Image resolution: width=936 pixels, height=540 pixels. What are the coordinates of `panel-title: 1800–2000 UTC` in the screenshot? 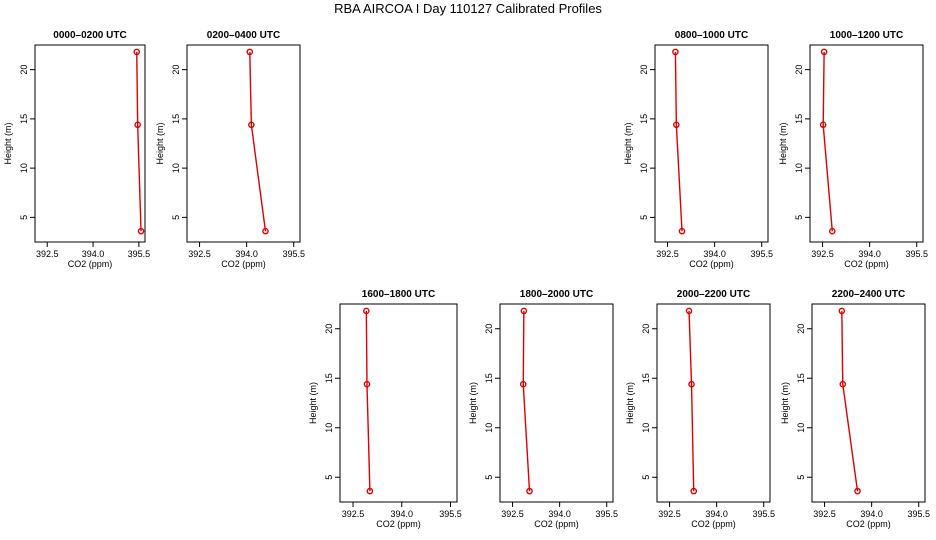 It's located at (556, 294).